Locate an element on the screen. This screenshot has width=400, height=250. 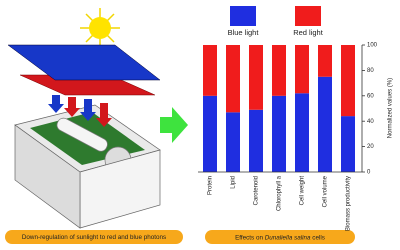
blue-filter is located at coordinates (84, 62).